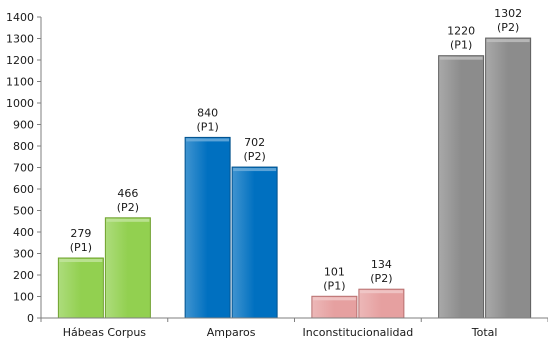 This screenshot has height=339, width=548. Describe the element at coordinates (231, 332) in the screenshot. I see `x-category-label: Amparos` at that location.